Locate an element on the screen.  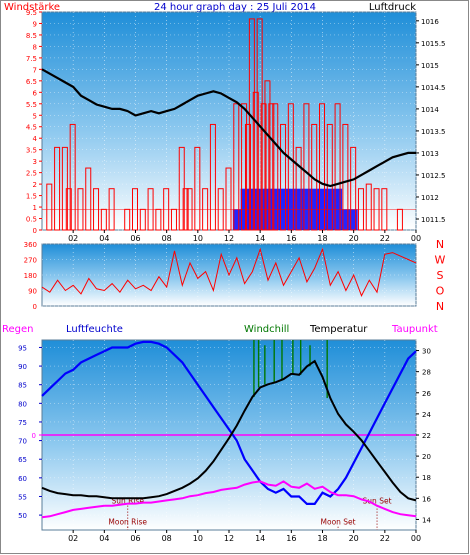
temperature-tick-label: 22 is located at coordinates (426, 436).